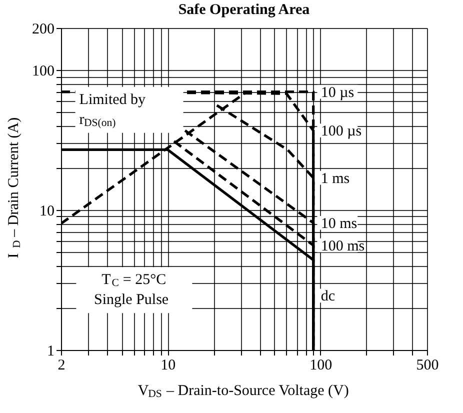  Describe the element at coordinates (14, 187) in the screenshot. I see `y-axis-title: ID – Drain Current (A)` at that location.